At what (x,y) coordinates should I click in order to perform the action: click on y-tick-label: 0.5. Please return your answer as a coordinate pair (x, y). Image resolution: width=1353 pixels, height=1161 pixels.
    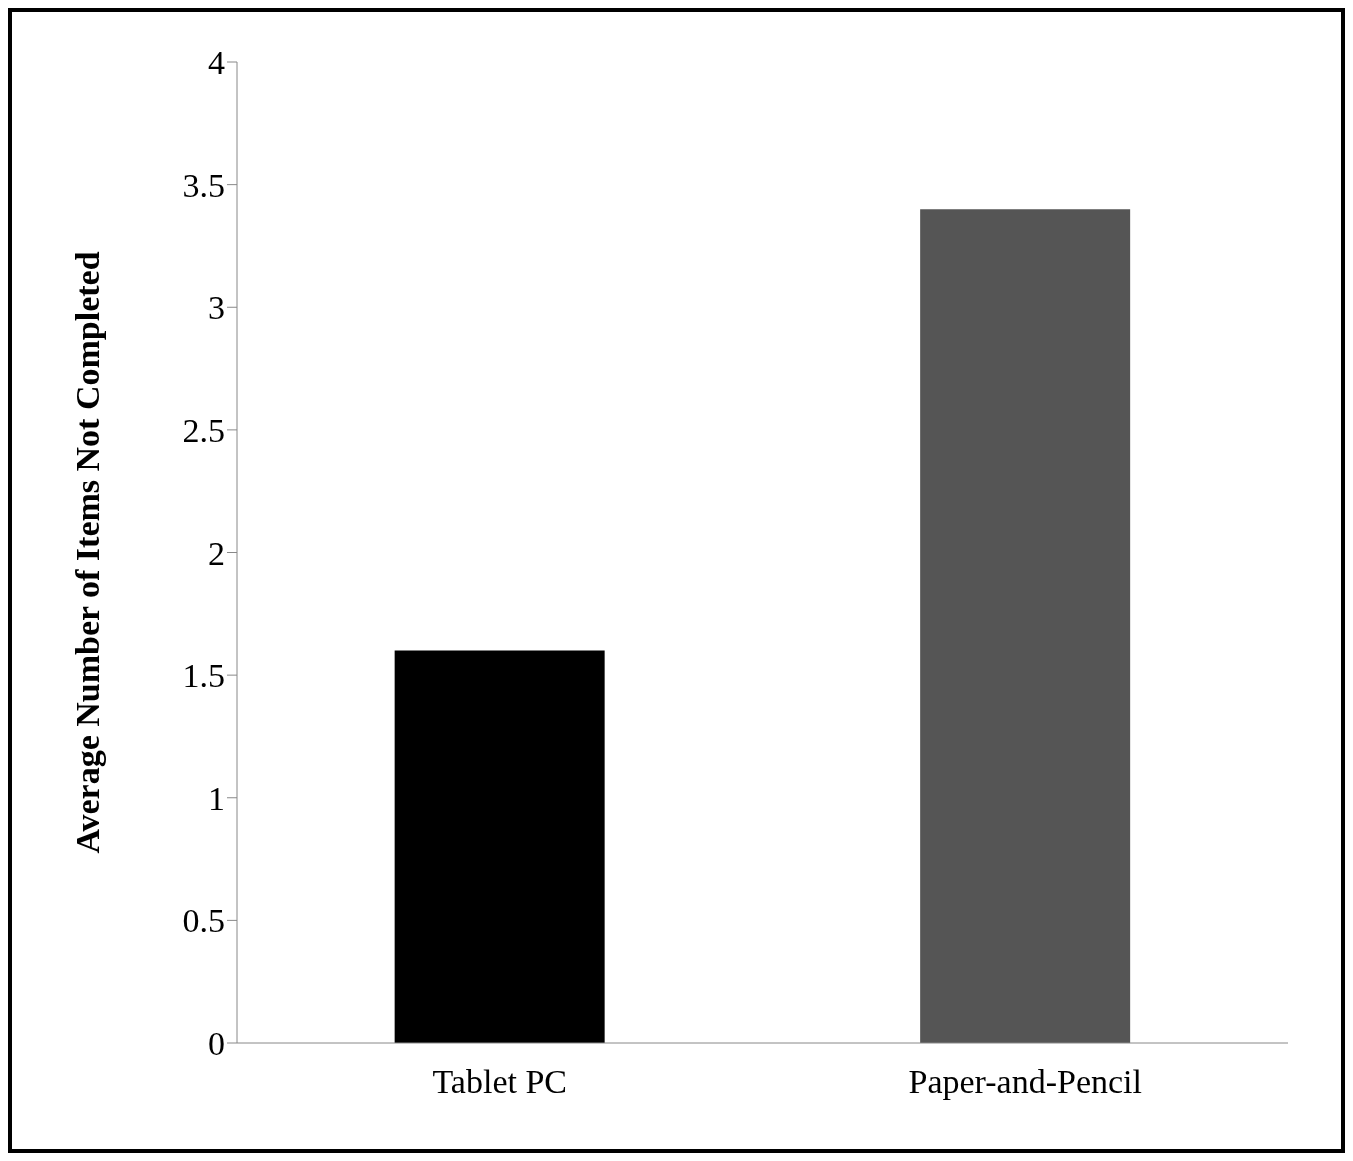
    Looking at the image, I should click on (203, 921).